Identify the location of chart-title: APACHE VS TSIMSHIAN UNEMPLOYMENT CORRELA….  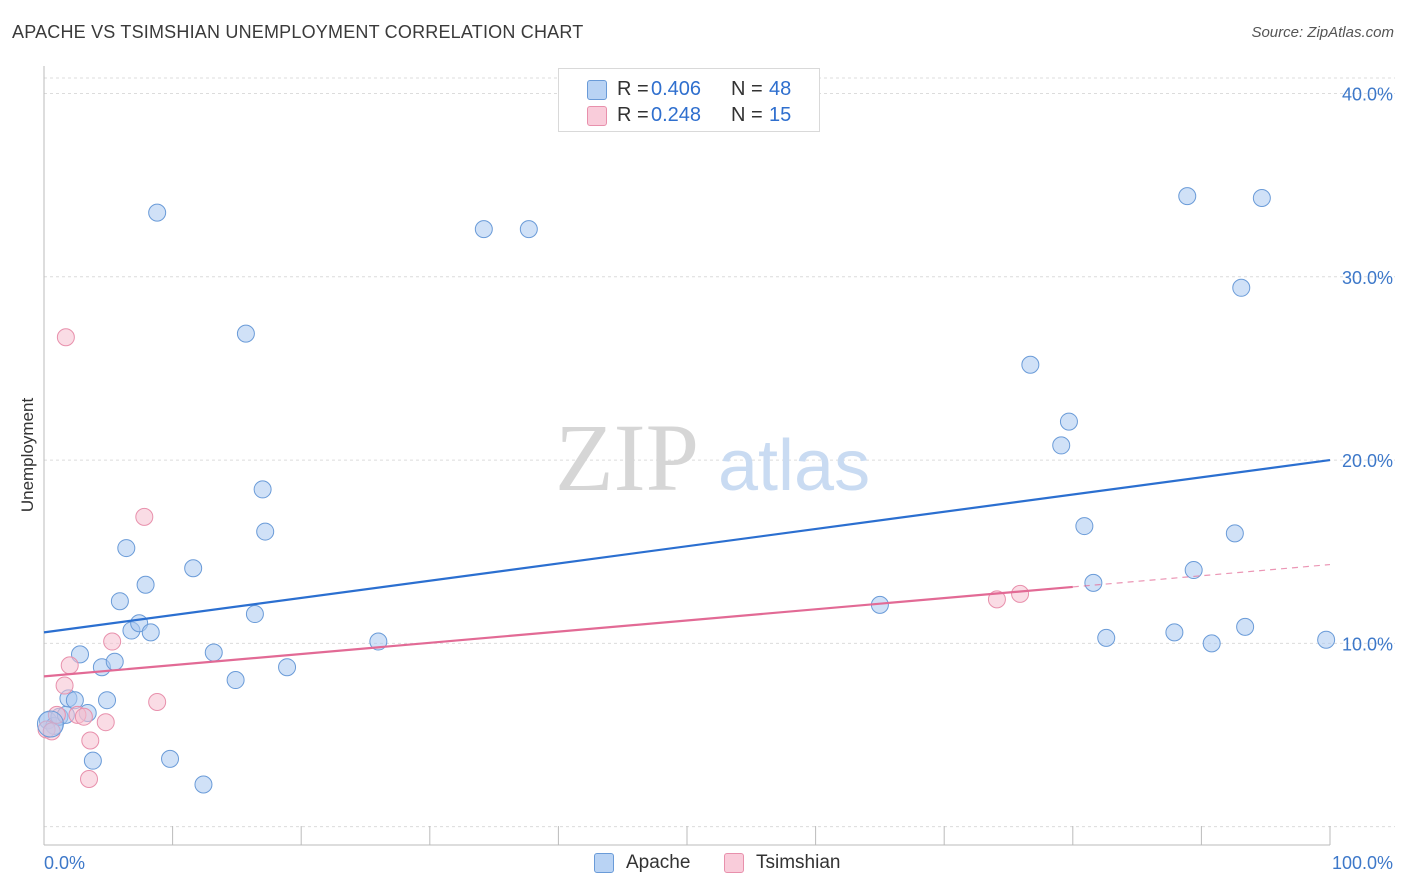
(298, 32).